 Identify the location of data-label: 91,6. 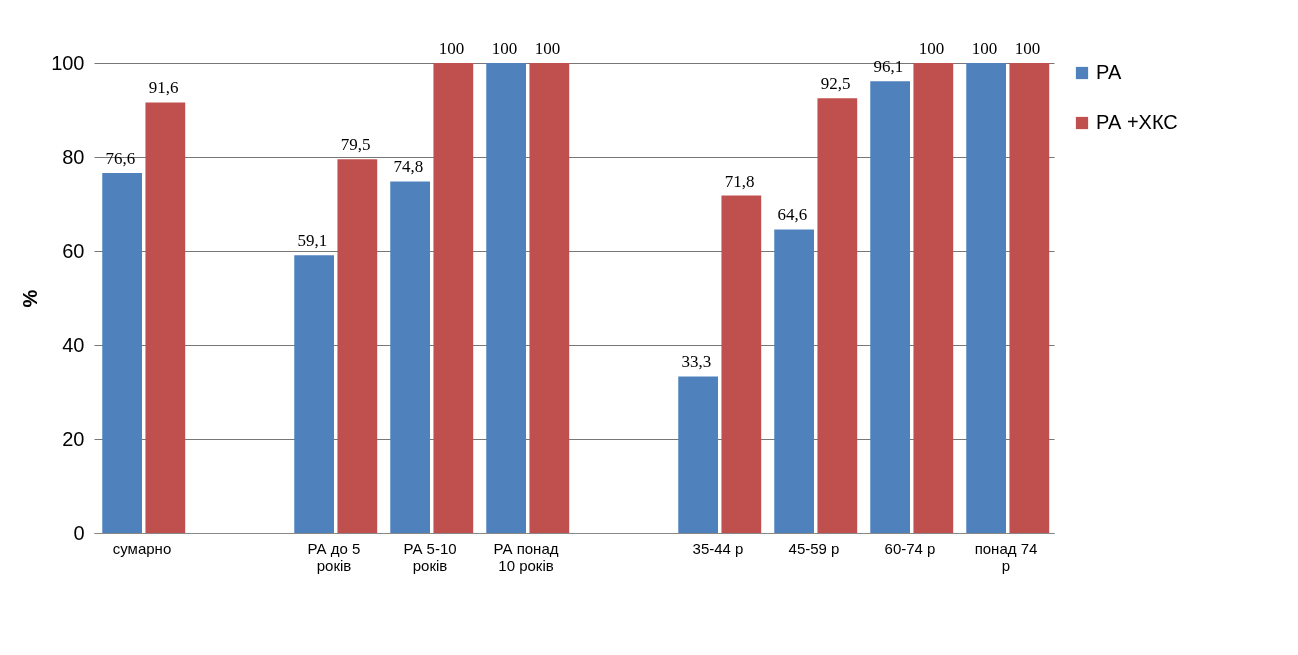
(163, 88).